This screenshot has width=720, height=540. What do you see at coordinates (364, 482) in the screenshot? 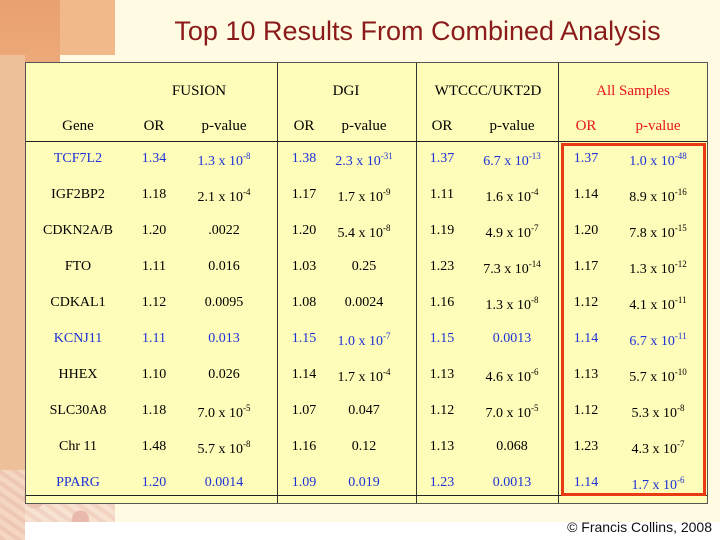
I see `pvalue-cell: 0.019` at bounding box center [364, 482].